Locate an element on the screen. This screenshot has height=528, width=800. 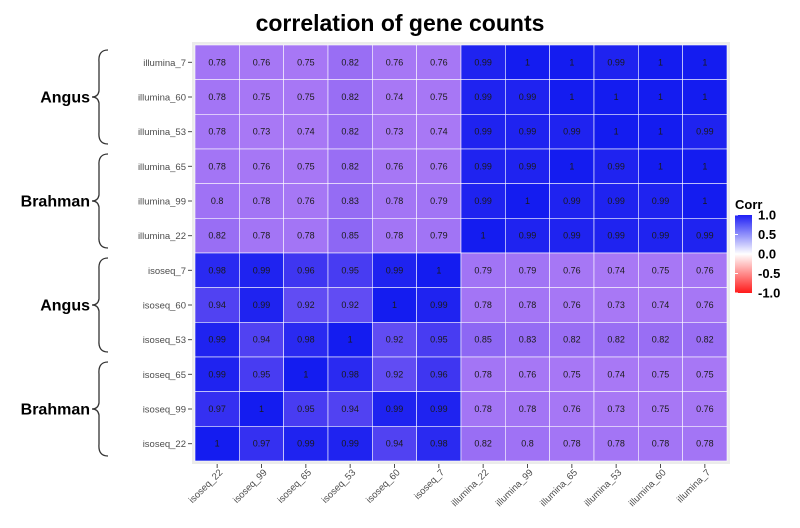
x-tick-label: isoseq_65 is located at coordinates (295, 486).